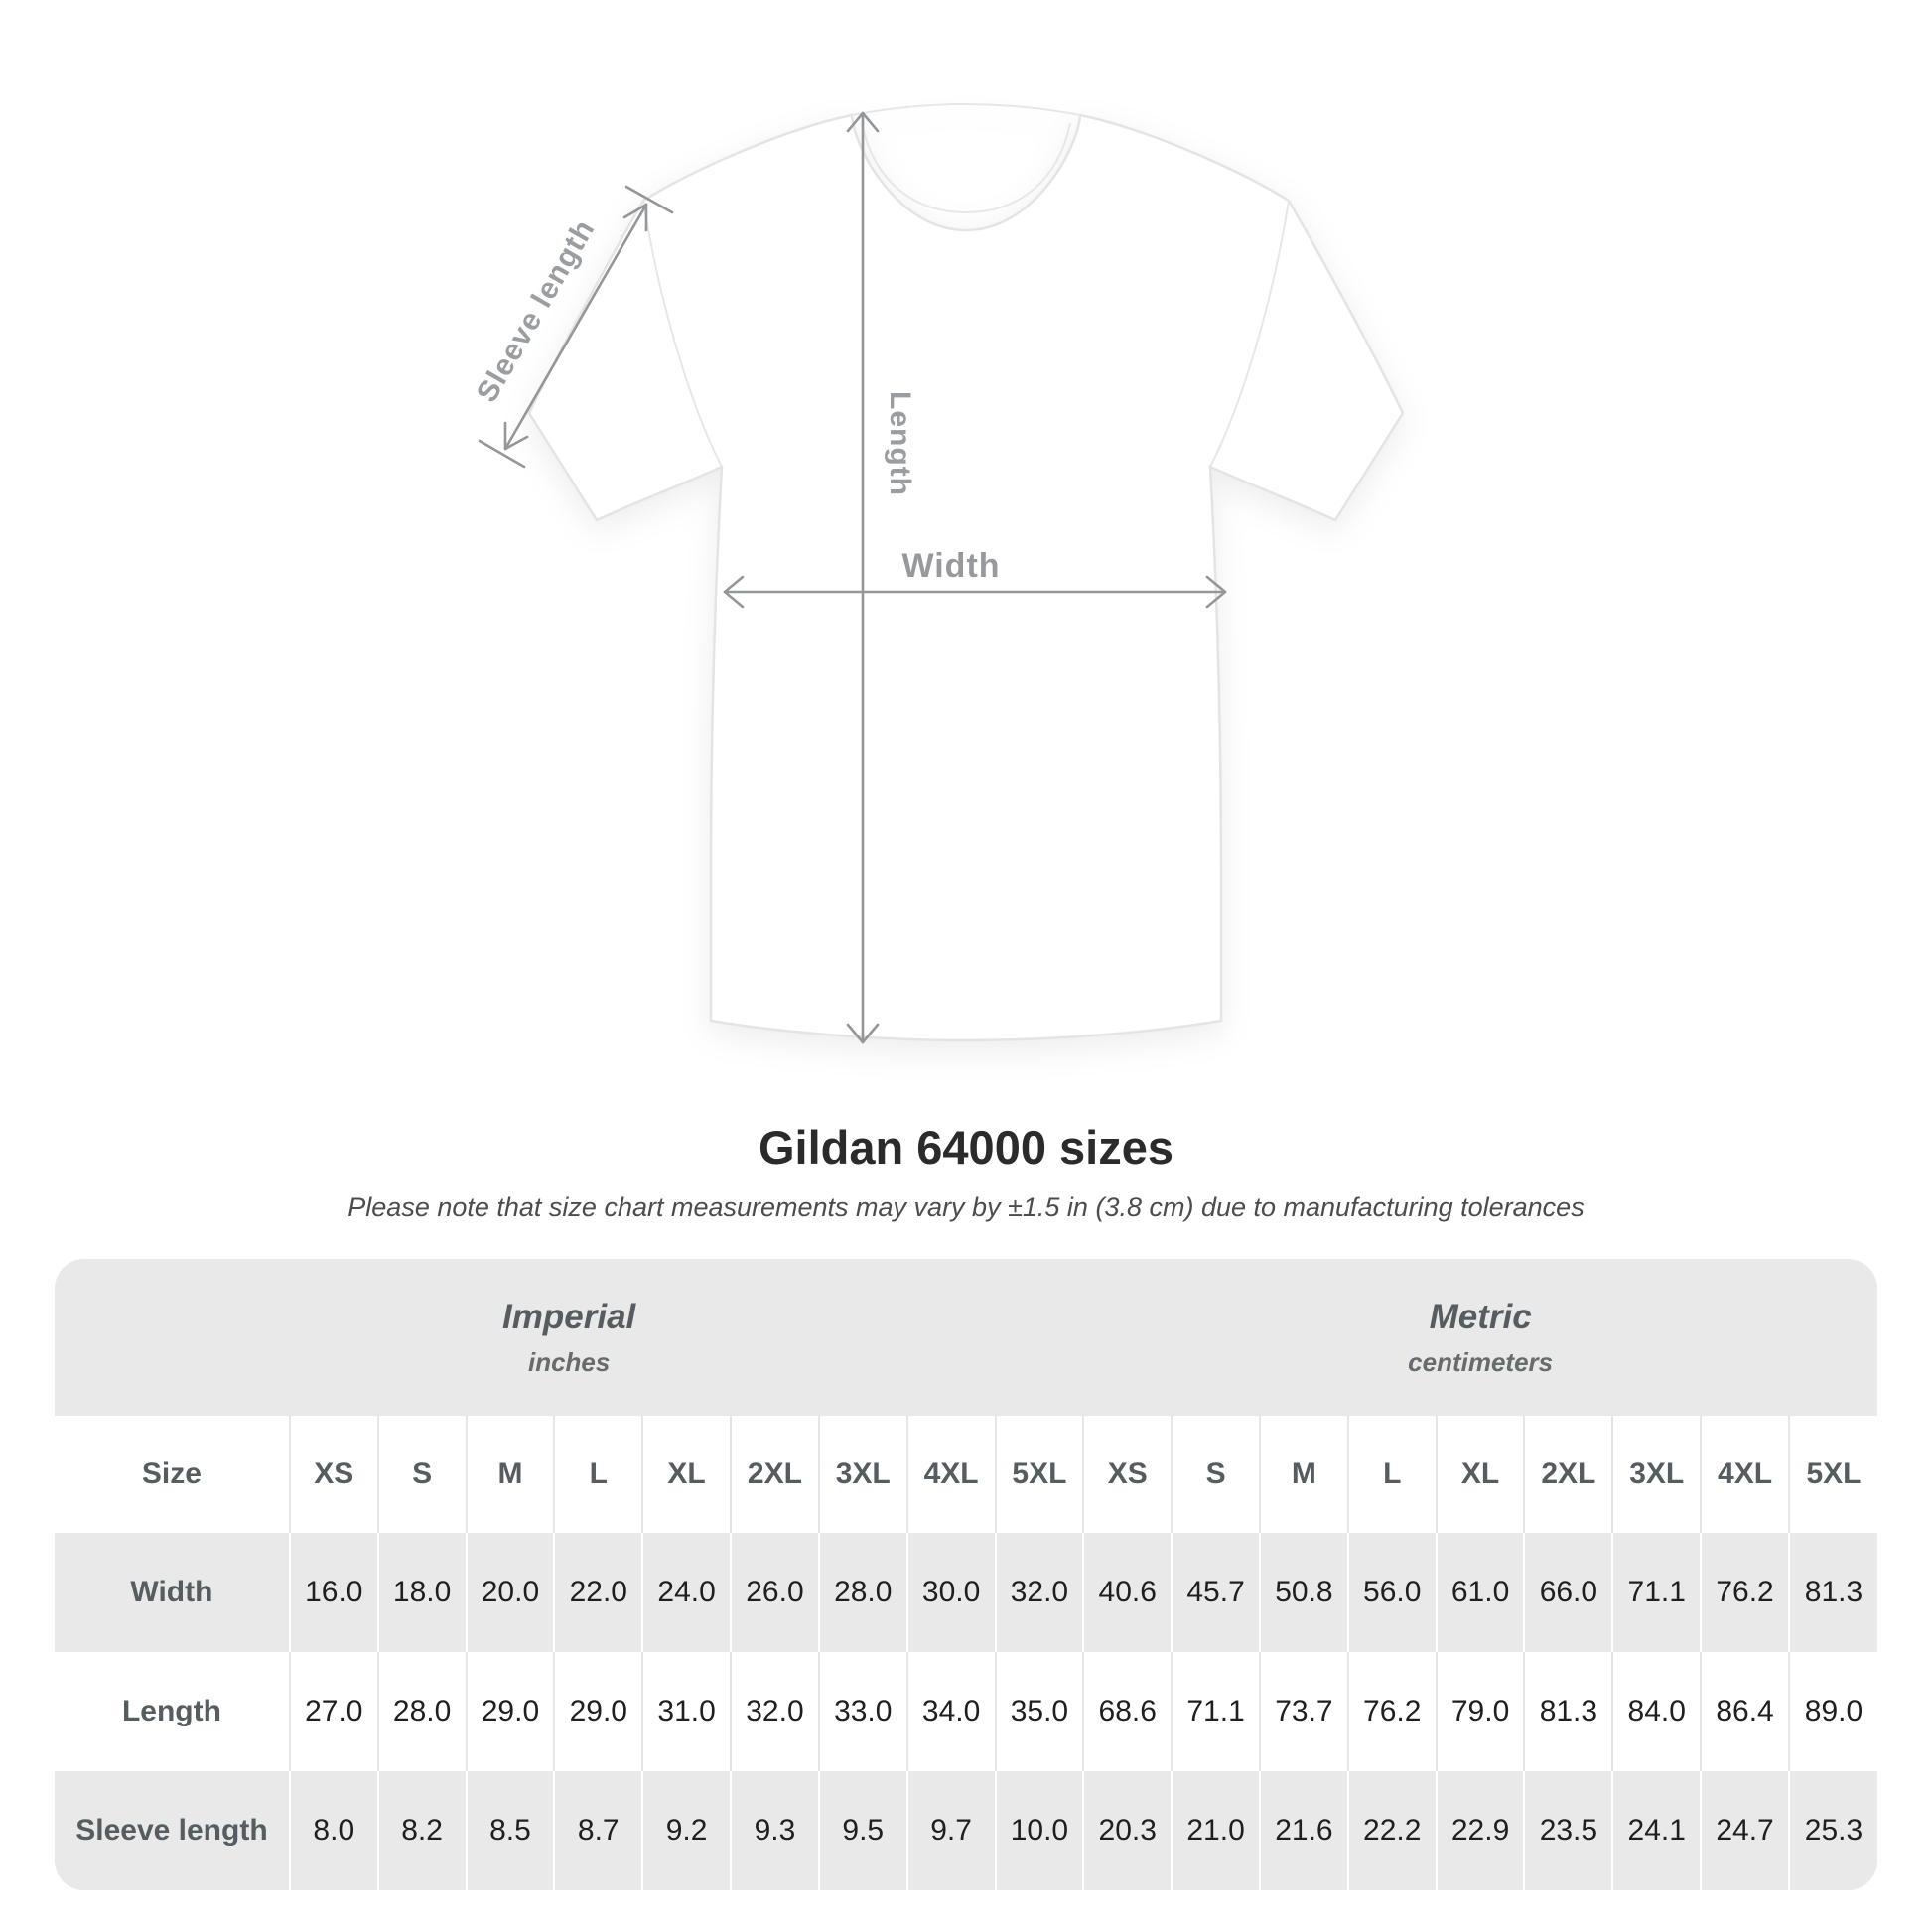 Image resolution: width=1932 pixels, height=1932 pixels. What do you see at coordinates (598, 1831) in the screenshot?
I see `value-cell: 8.7` at bounding box center [598, 1831].